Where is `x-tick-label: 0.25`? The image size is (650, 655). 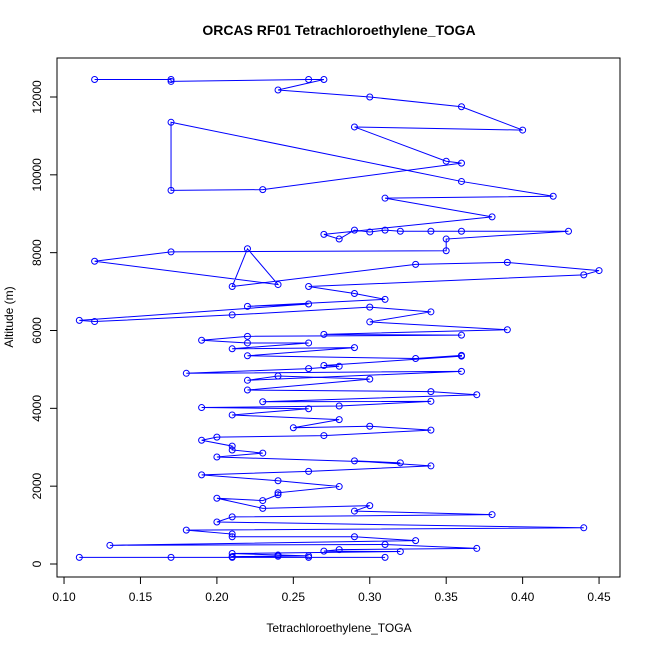
x-tick-label: 0.25 is located at coordinates (294, 597).